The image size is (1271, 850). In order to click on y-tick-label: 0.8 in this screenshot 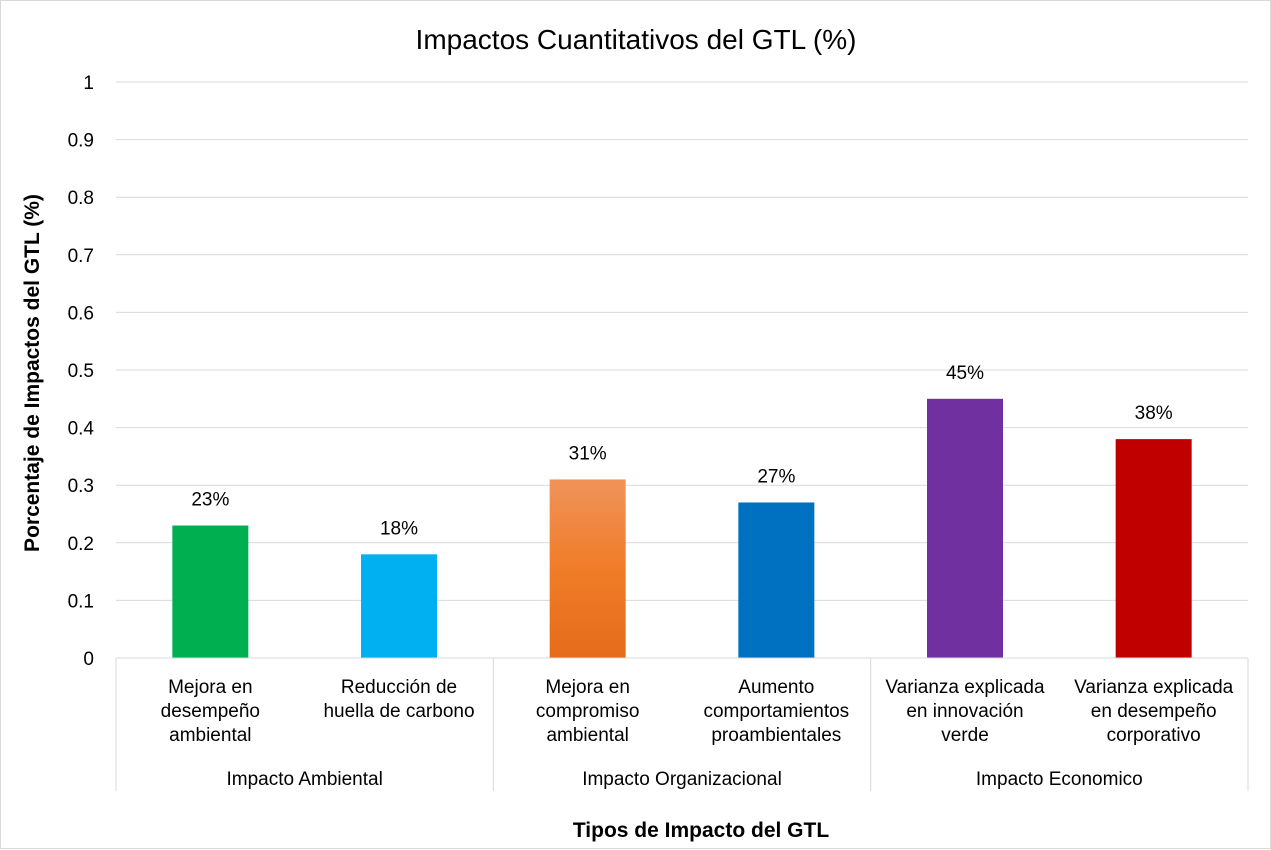, I will do `click(81, 198)`.